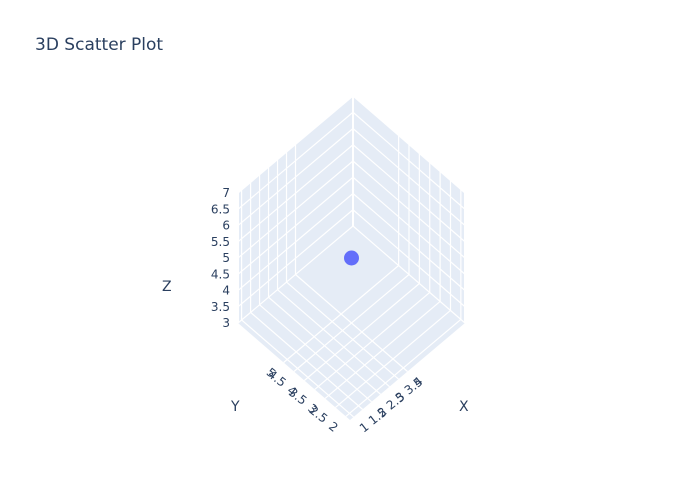  Describe the element at coordinates (99, 45) in the screenshot. I see `chart-title: 3D Scatter Plot` at that location.